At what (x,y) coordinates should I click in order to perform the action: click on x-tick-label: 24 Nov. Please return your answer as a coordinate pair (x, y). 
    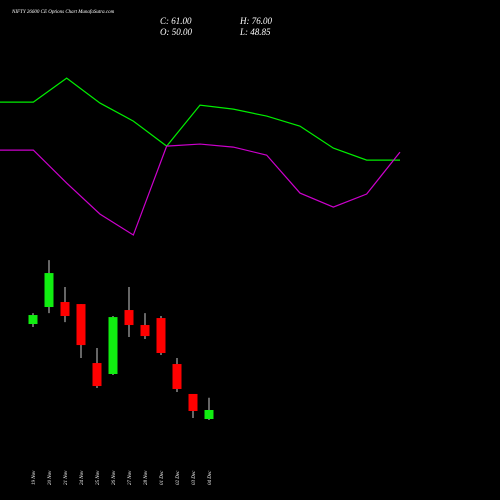
    Looking at the image, I should click on (82, 477).